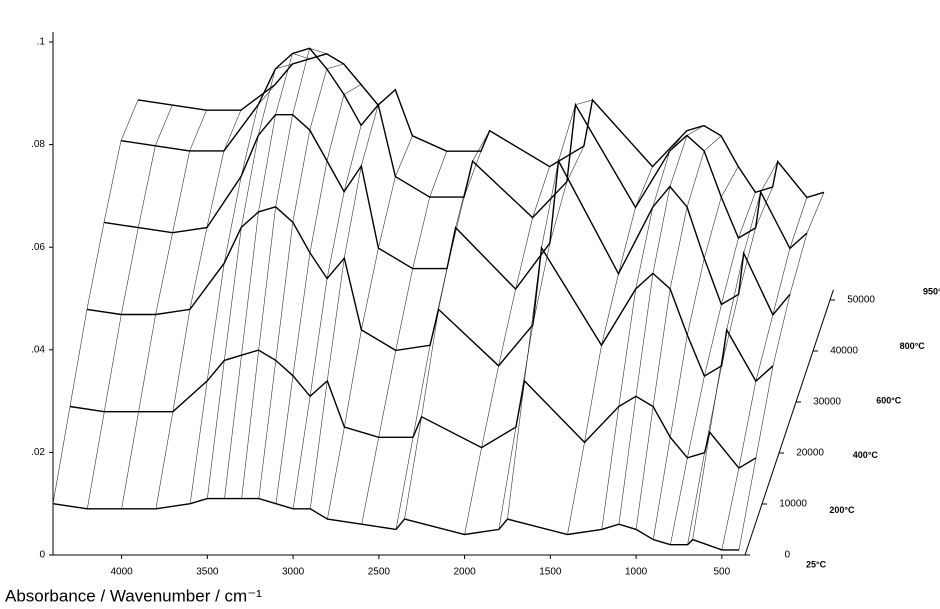 The height and width of the screenshot is (609, 940). I want to click on x-tick-label: 2000, so click(464, 572).